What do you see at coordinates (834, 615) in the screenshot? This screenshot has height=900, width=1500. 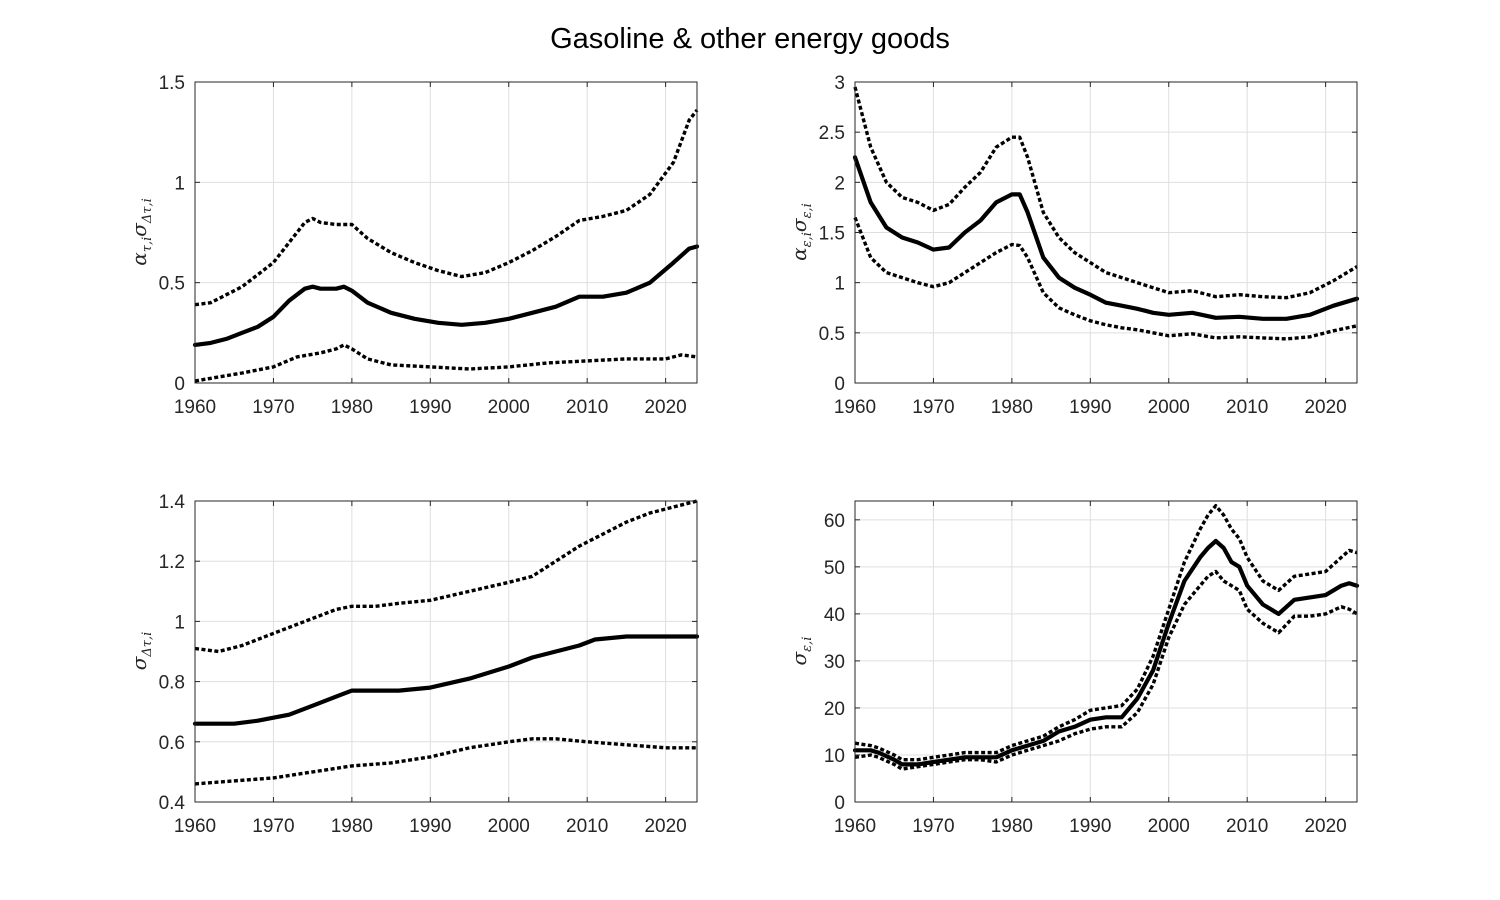 I see `y-tick-label: 40` at bounding box center [834, 615].